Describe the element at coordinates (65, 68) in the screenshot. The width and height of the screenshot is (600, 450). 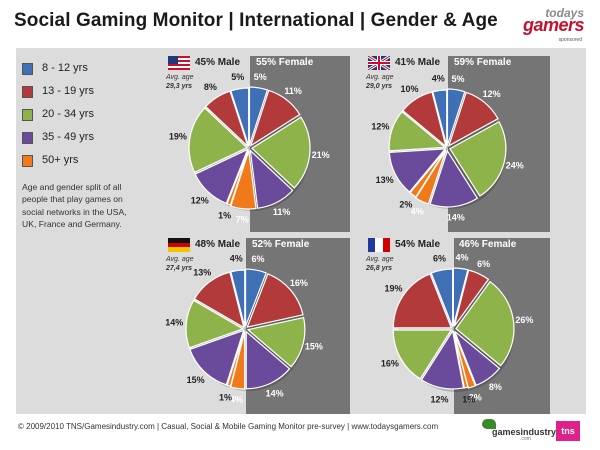
I see `legend-label: 8 - 12 yrs` at that location.